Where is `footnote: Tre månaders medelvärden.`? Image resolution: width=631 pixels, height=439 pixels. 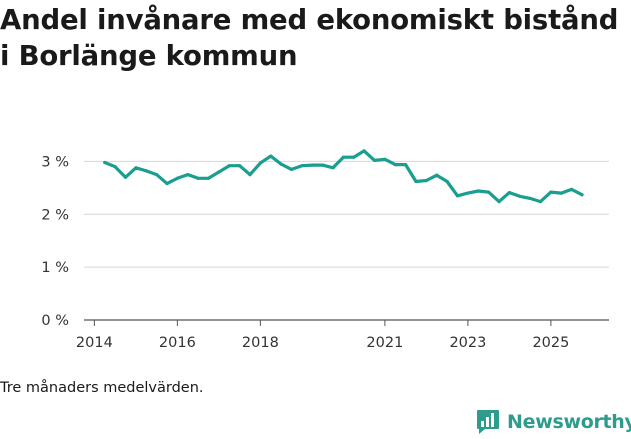
footnote: Tre månaders medelvärden. is located at coordinates (102, 388).